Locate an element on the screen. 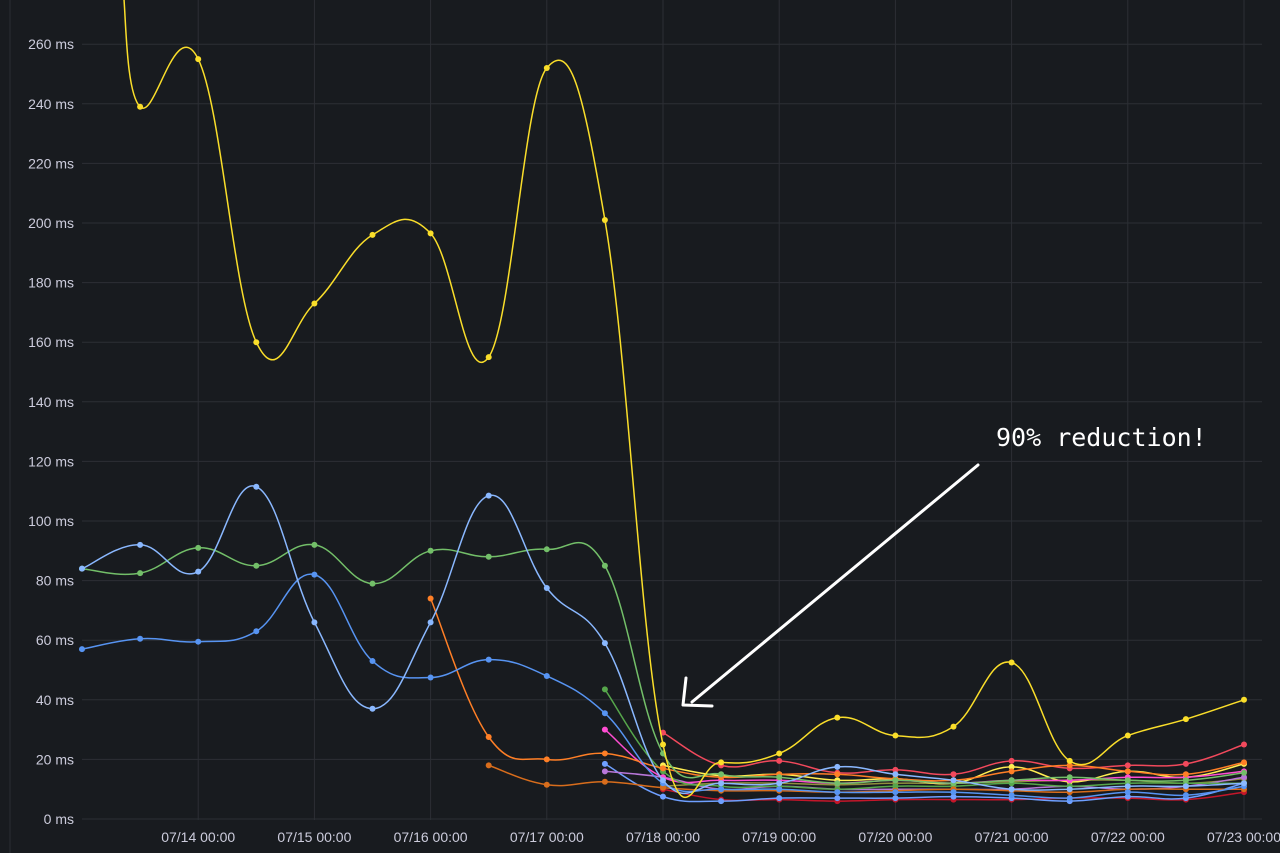 This screenshot has height=853, width=1280. y-tick-label: 120 ms is located at coordinates (51, 461).